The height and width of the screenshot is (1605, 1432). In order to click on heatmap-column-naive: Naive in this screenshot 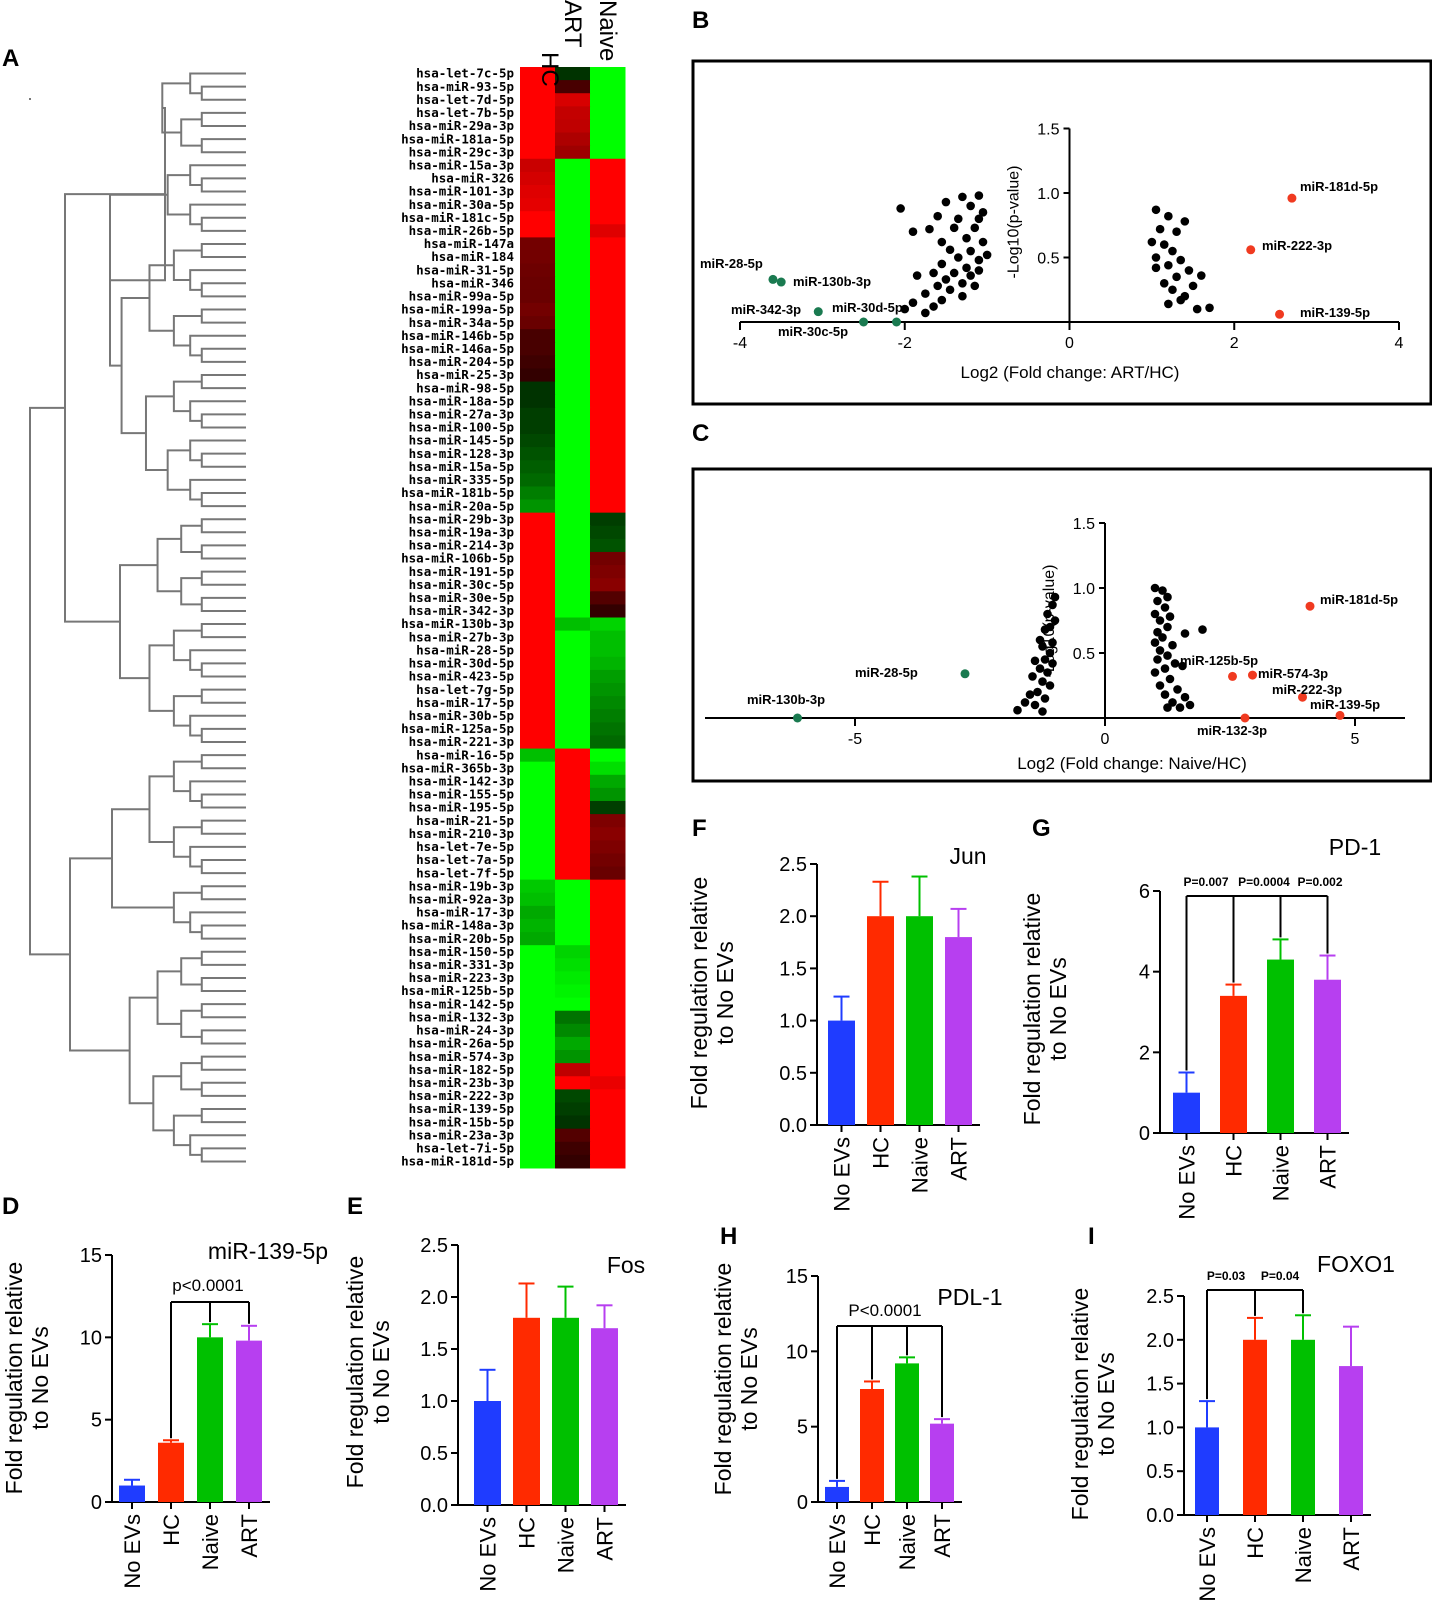, I will do `click(607, 30)`.